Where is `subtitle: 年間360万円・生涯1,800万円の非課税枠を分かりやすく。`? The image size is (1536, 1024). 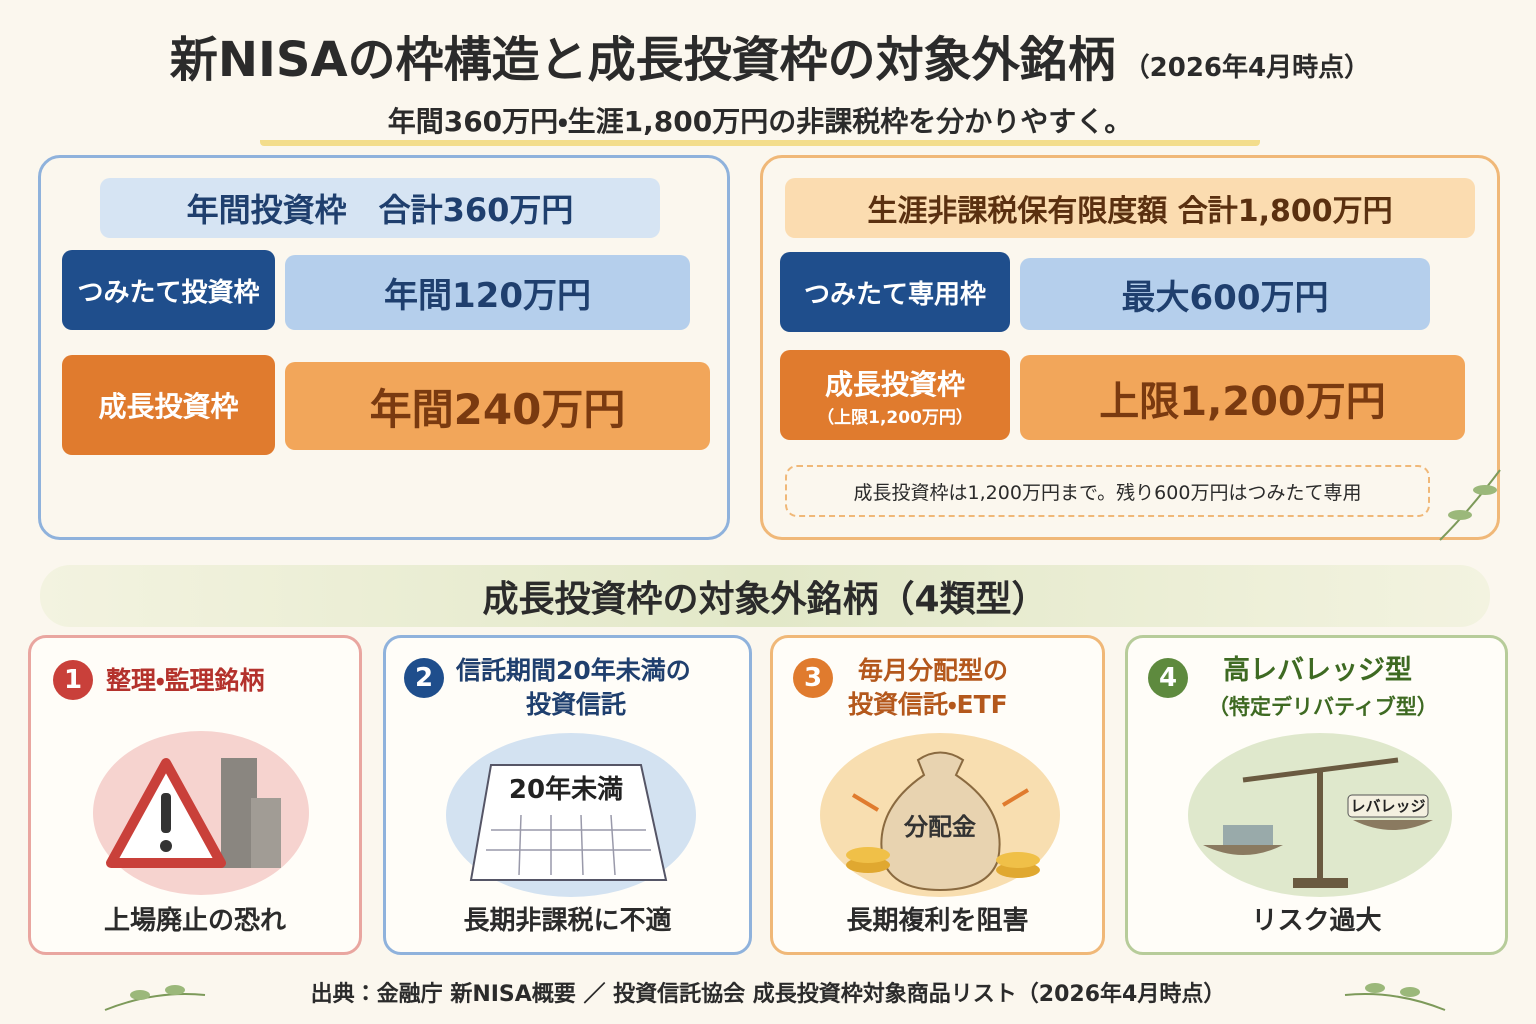 subtitle: 年間360万円・生涯1,800万円の非課税枠を分かりやすく。 is located at coordinates (760, 123).